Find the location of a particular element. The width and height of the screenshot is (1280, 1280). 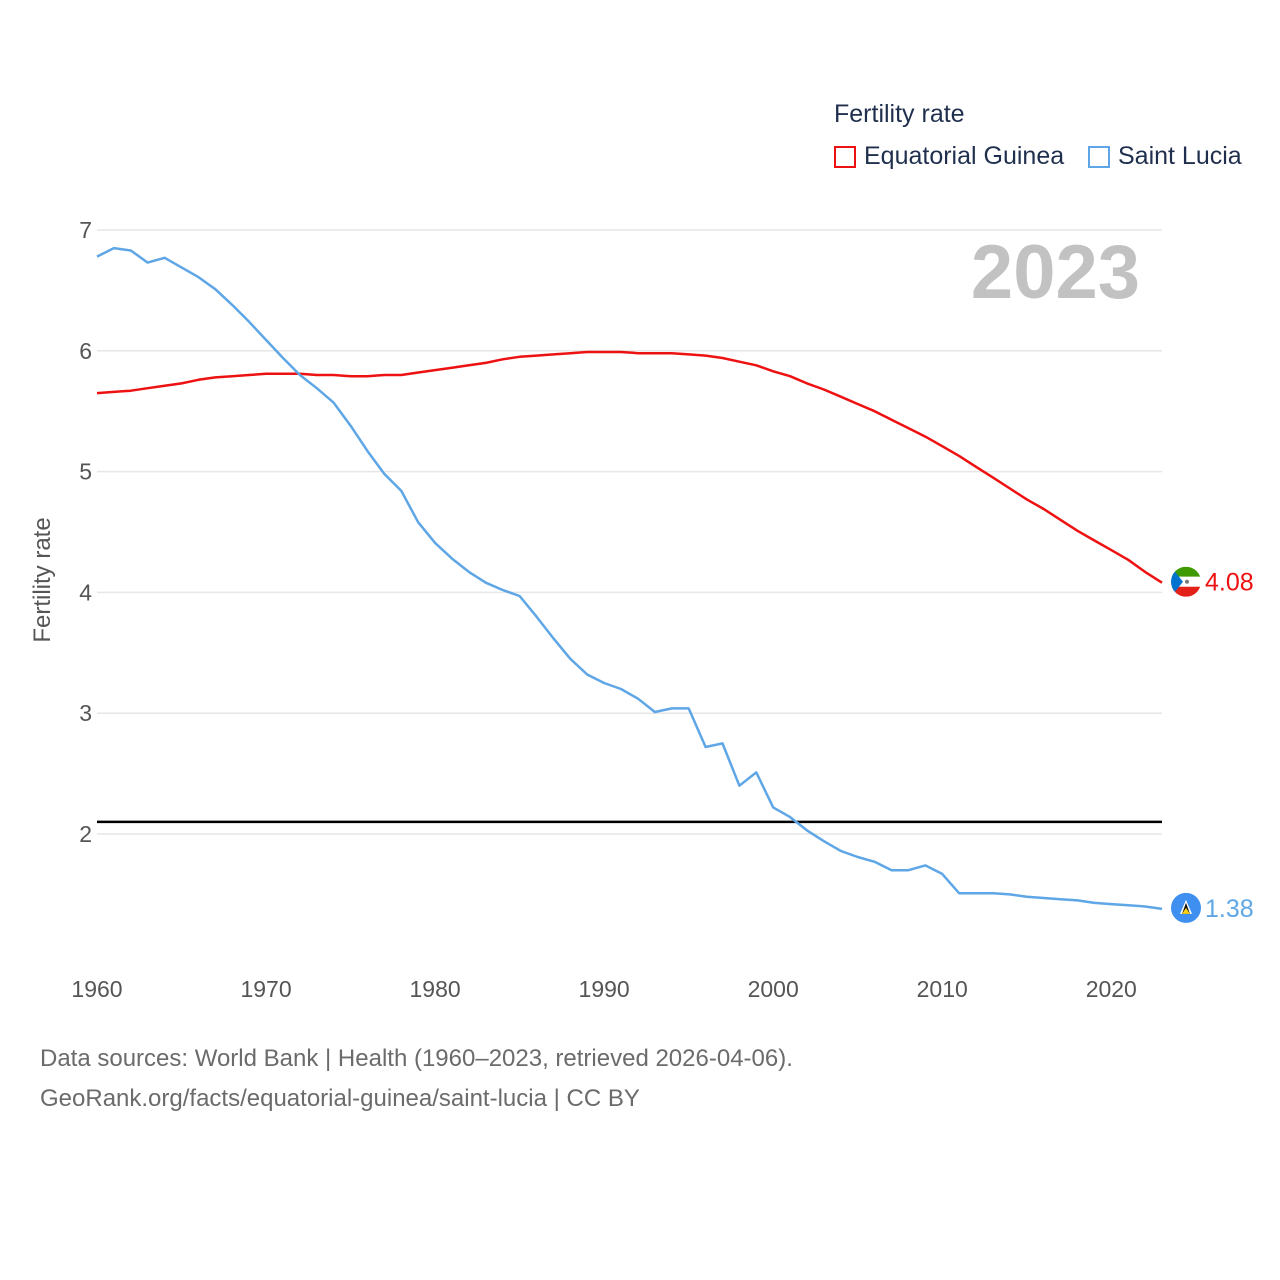

x-tick-label-1970: 1970 is located at coordinates (265, 989).